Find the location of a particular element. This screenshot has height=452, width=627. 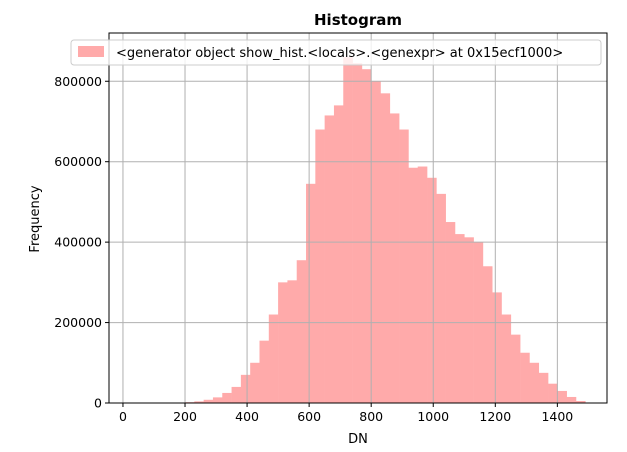

y-tick-label: 600000 is located at coordinates (78, 161).